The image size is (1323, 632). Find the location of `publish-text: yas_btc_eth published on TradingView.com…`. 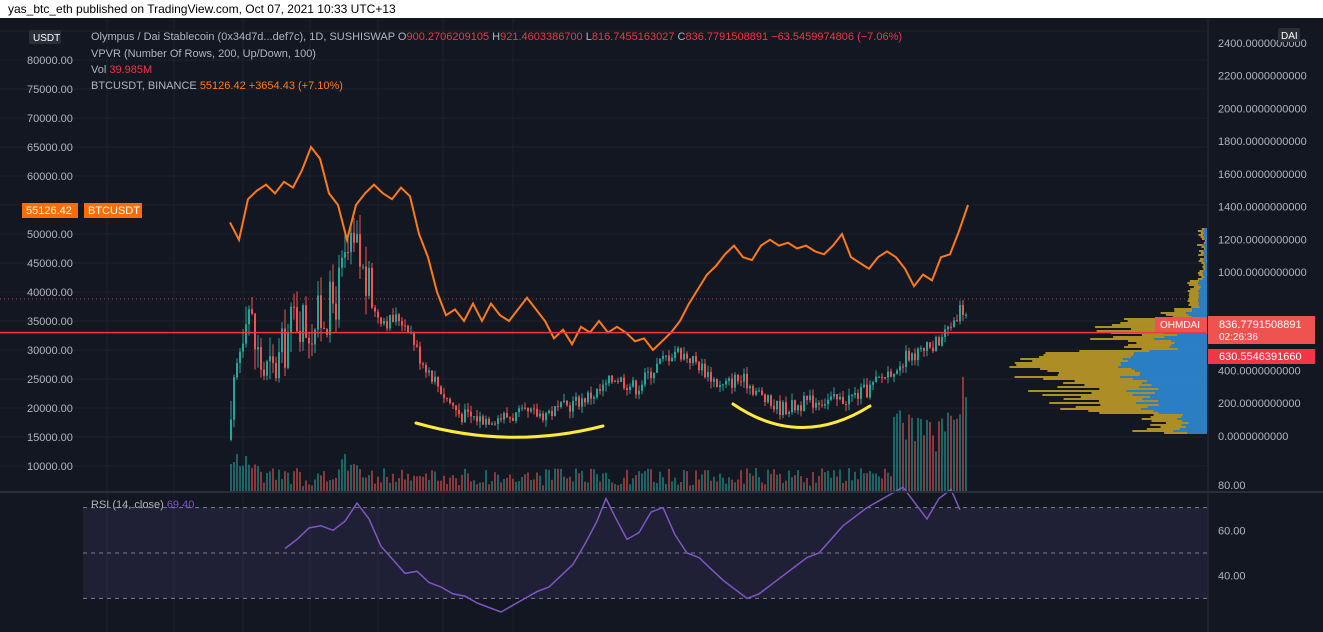

publish-text: yas_btc_eth published on TradingView.com… is located at coordinates (202, 9).